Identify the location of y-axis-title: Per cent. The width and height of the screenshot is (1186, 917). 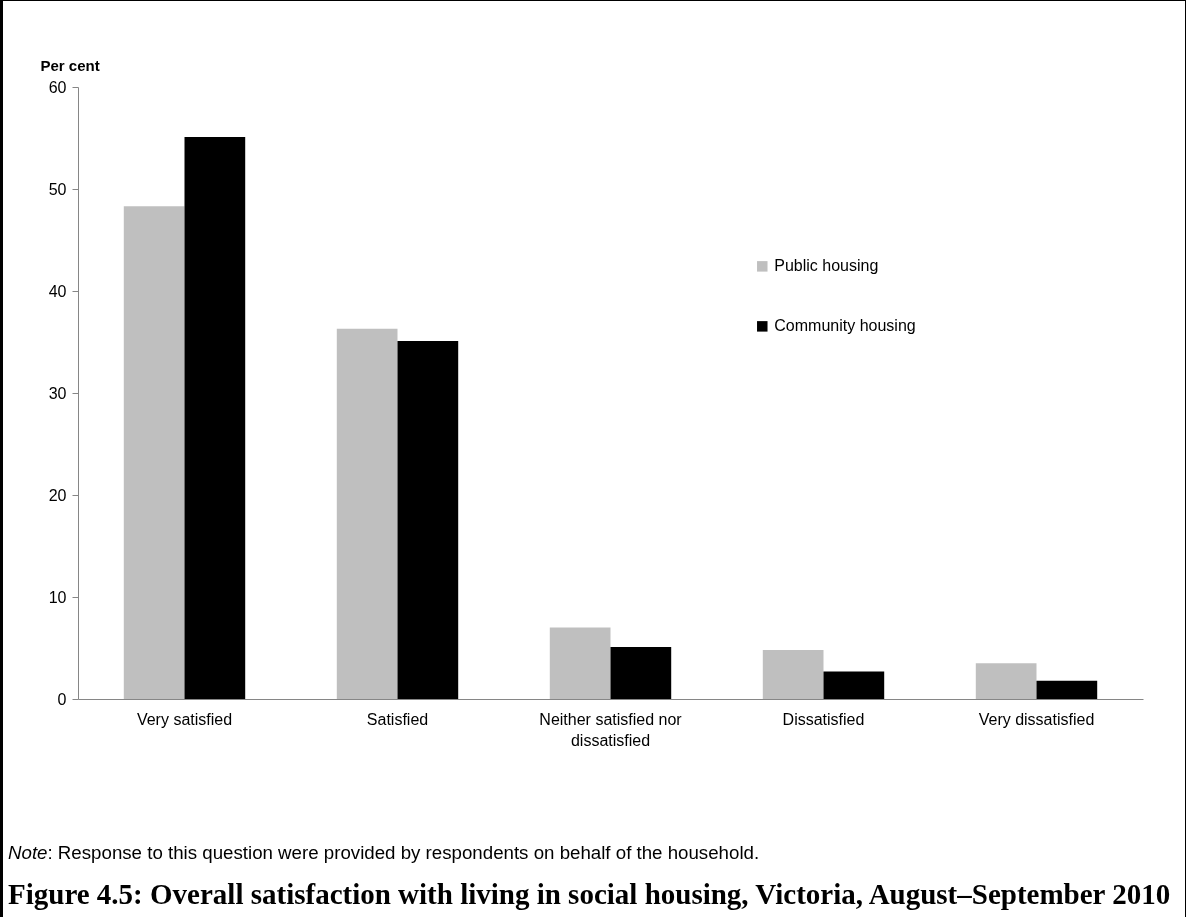
(70, 65).